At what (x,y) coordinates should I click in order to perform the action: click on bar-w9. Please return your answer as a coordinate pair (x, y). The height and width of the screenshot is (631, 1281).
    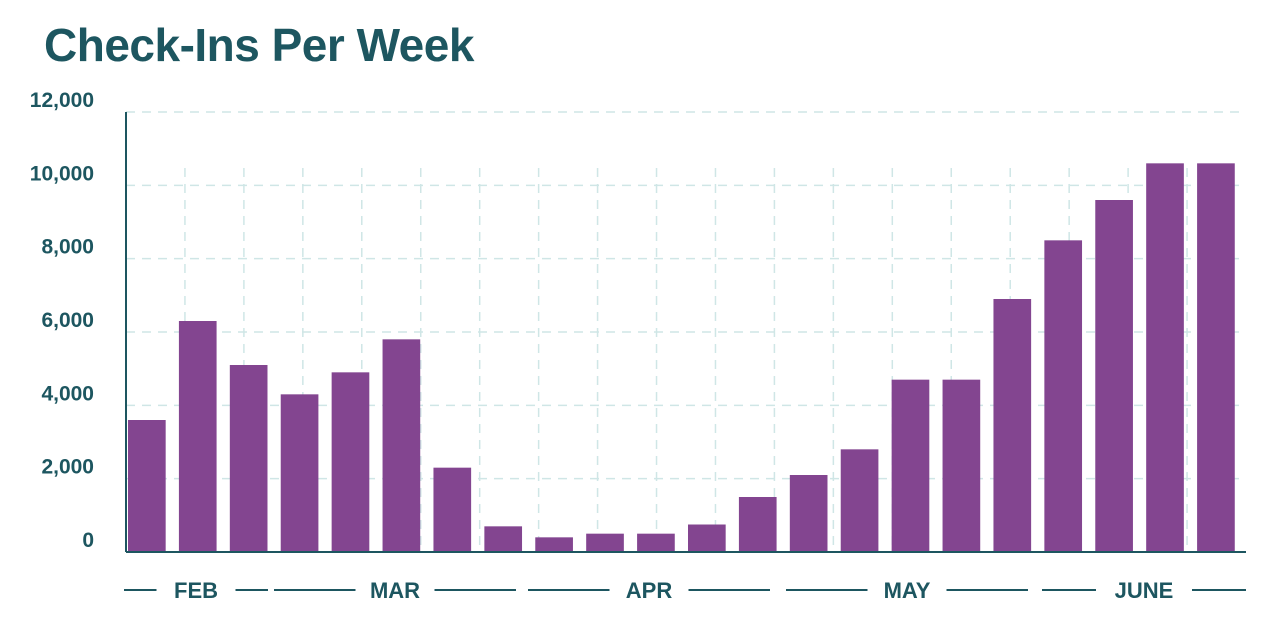
    Looking at the image, I should click on (554, 544).